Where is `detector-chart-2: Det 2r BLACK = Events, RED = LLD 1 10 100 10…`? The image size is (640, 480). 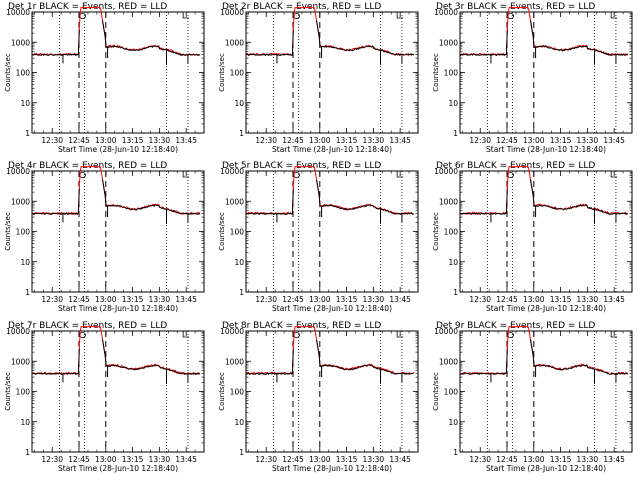 detector-chart-2: Det 2r BLACK = Events, RED = LLD 1 10 100 10… is located at coordinates (318, 78).